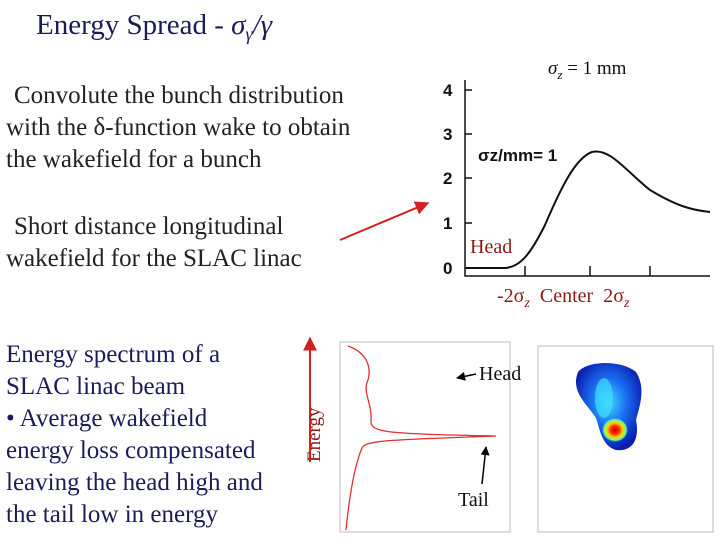  I want to click on y-tick-label: 1, so click(447, 223).